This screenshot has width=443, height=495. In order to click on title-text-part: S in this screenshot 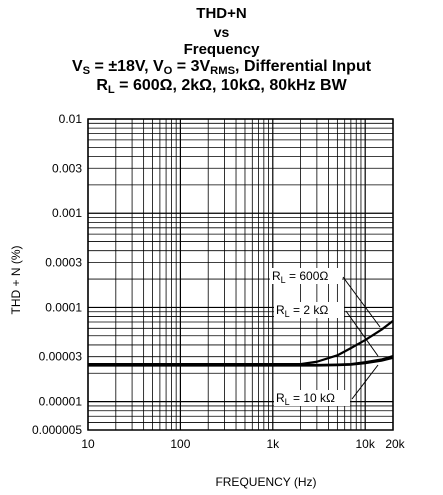, I will do `click(86, 70)`.